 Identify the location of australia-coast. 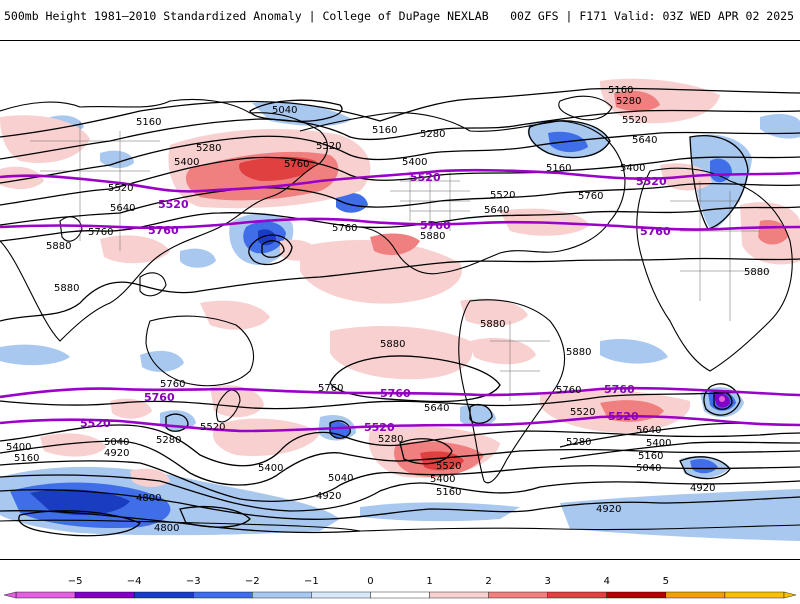
(199, 351).